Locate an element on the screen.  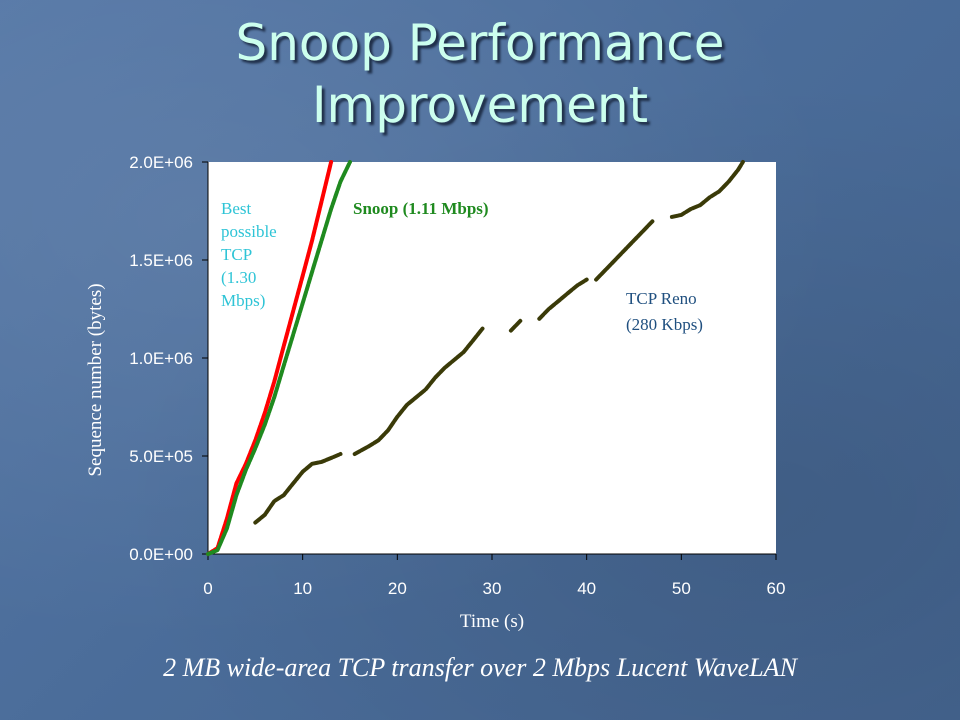
best-possible-tcp-label: Mbps) is located at coordinates (243, 300).